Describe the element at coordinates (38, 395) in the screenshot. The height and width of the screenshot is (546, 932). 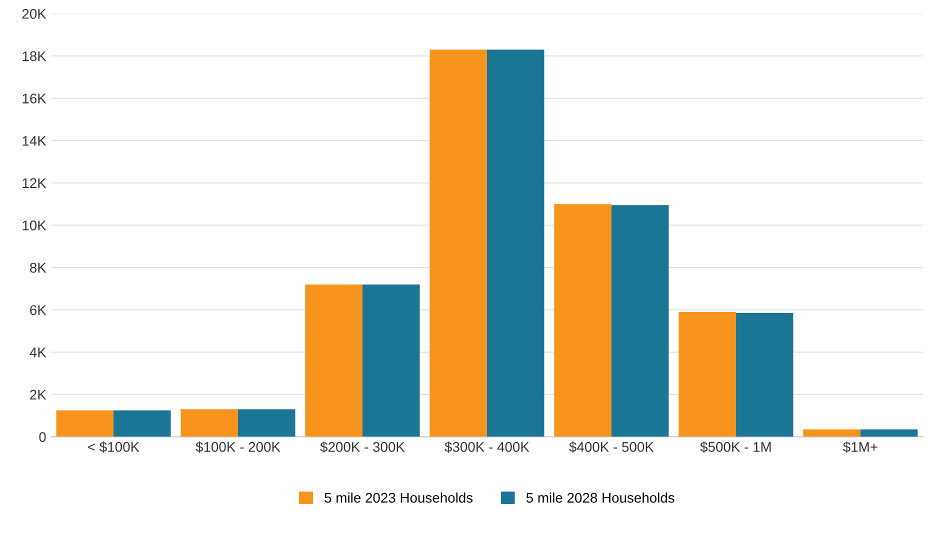
I see `y-tick-label: 2K` at that location.